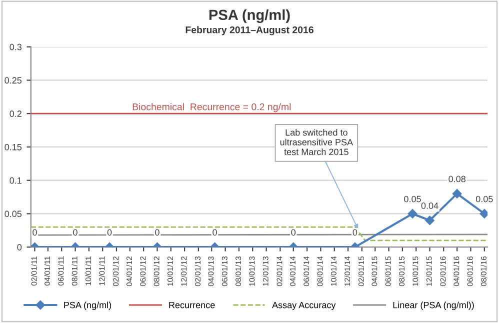 The width and height of the screenshot is (499, 323). Describe the element at coordinates (457, 179) in the screenshot. I see `data-label: 0.08` at that location.